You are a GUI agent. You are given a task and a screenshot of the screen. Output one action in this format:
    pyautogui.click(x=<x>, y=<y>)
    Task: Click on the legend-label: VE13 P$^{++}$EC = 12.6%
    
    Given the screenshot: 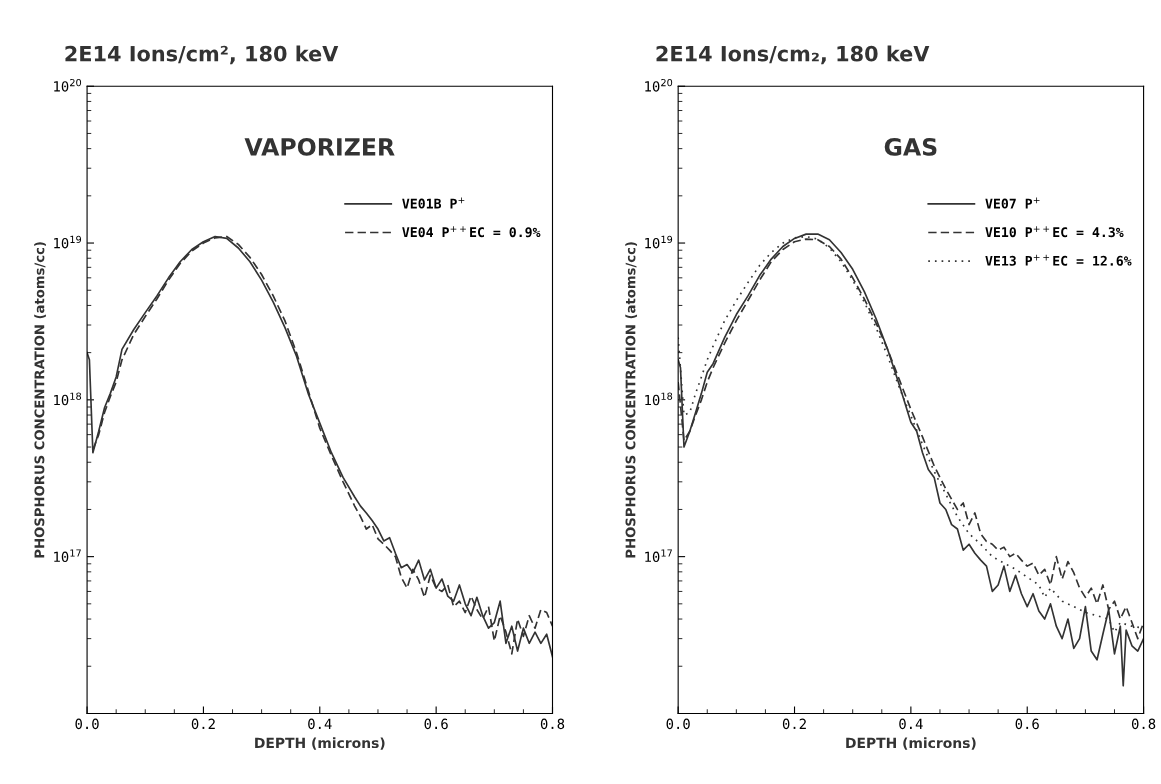 What is the action you would take?
    pyautogui.click(x=1058, y=260)
    